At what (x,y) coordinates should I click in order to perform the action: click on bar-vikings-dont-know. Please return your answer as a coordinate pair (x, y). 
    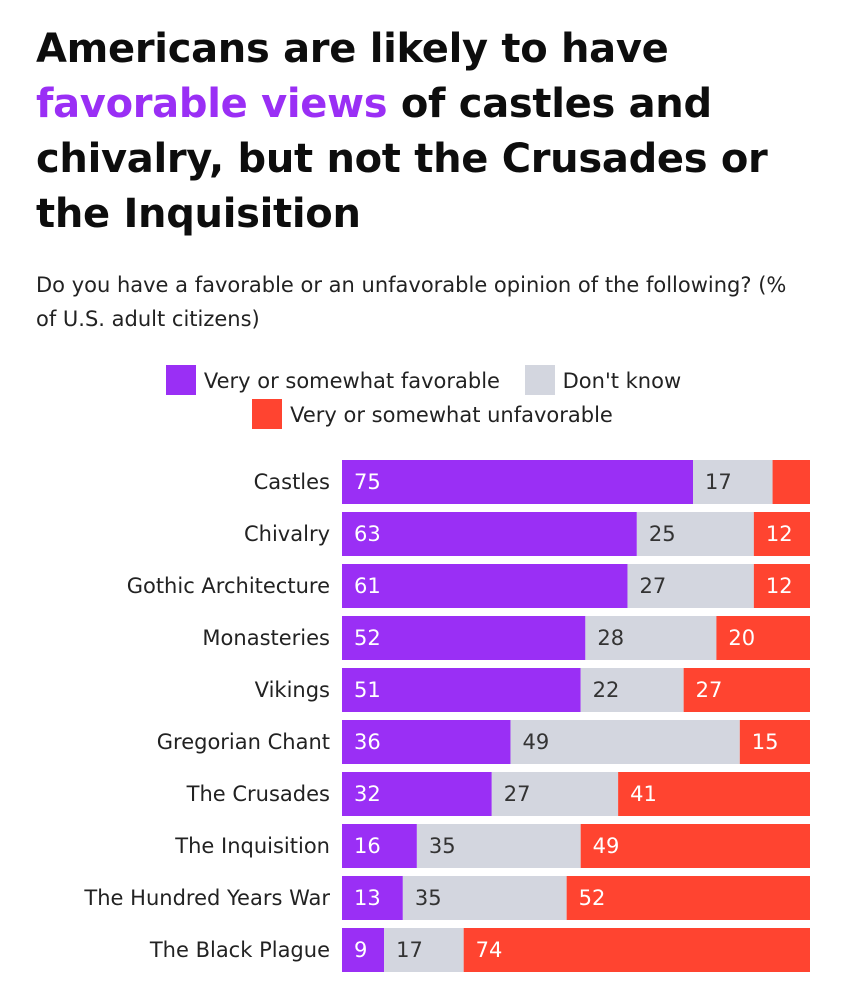
    Looking at the image, I should click on (632, 690).